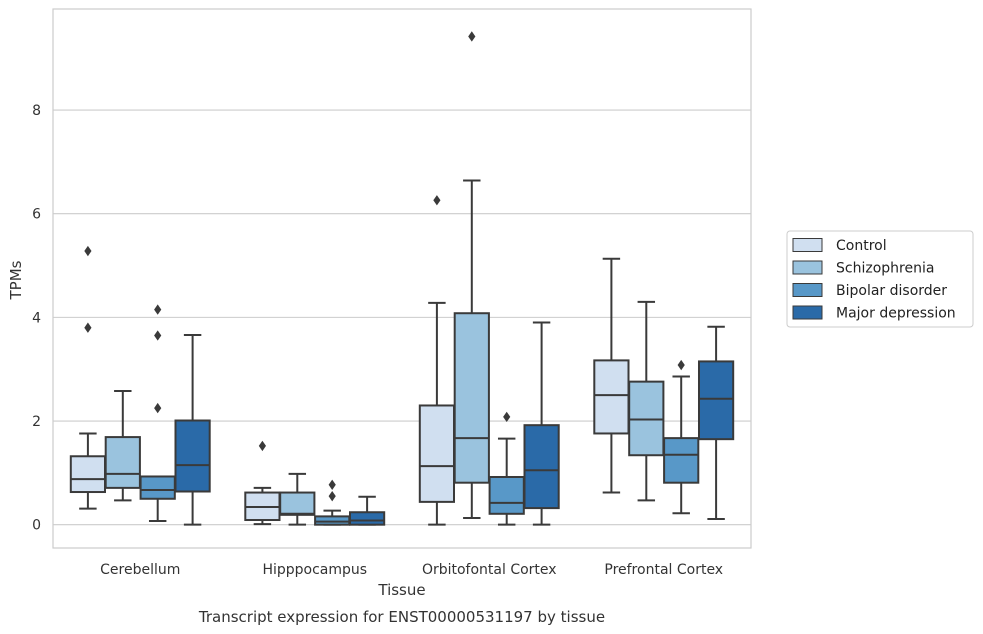 The height and width of the screenshot is (634, 983). What do you see at coordinates (896, 314) in the screenshot?
I see `legend-label: Major depression` at bounding box center [896, 314].